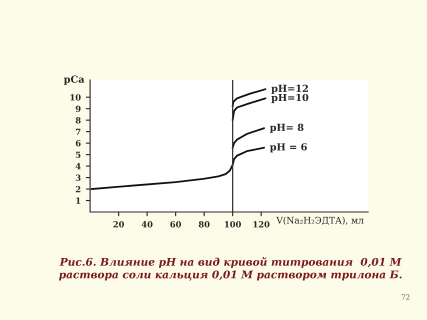 Image resolution: width=427 pixels, height=320 pixels. Describe the element at coordinates (287, 128) in the screenshot. I see `series-label: pH= 8` at that location.